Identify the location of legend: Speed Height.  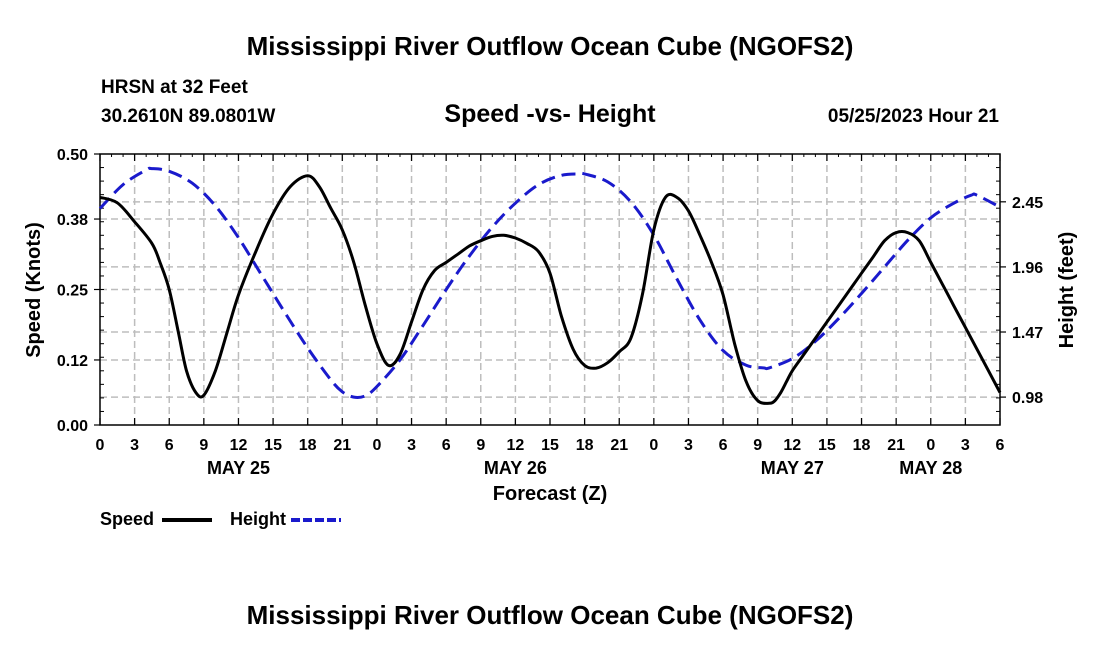
(220, 519).